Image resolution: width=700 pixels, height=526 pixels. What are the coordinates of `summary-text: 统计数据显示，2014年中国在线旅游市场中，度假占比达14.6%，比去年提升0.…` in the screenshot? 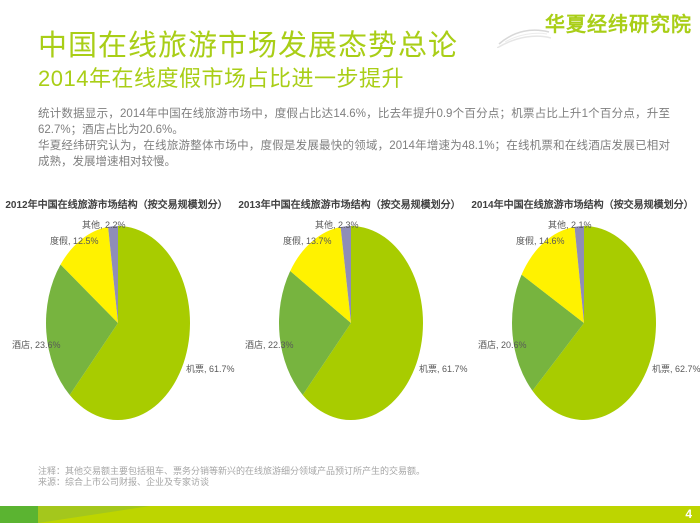 It's located at (354, 138).